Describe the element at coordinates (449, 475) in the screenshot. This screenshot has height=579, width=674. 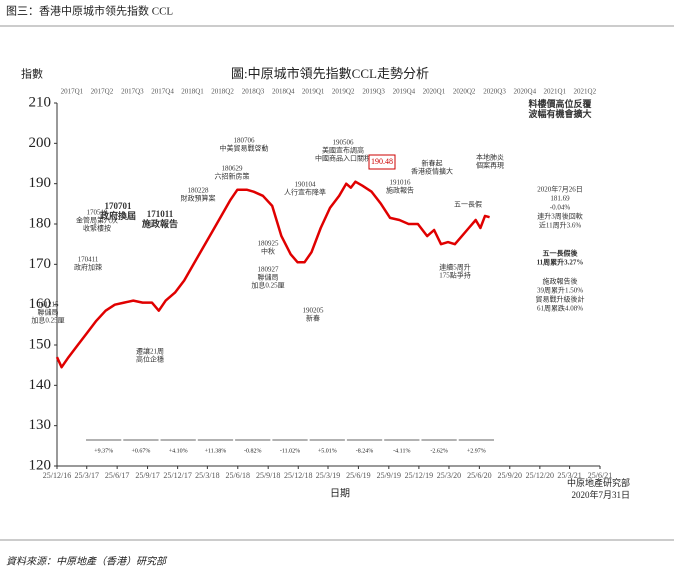
I see `x-tick-label: 25/3/20` at that location.